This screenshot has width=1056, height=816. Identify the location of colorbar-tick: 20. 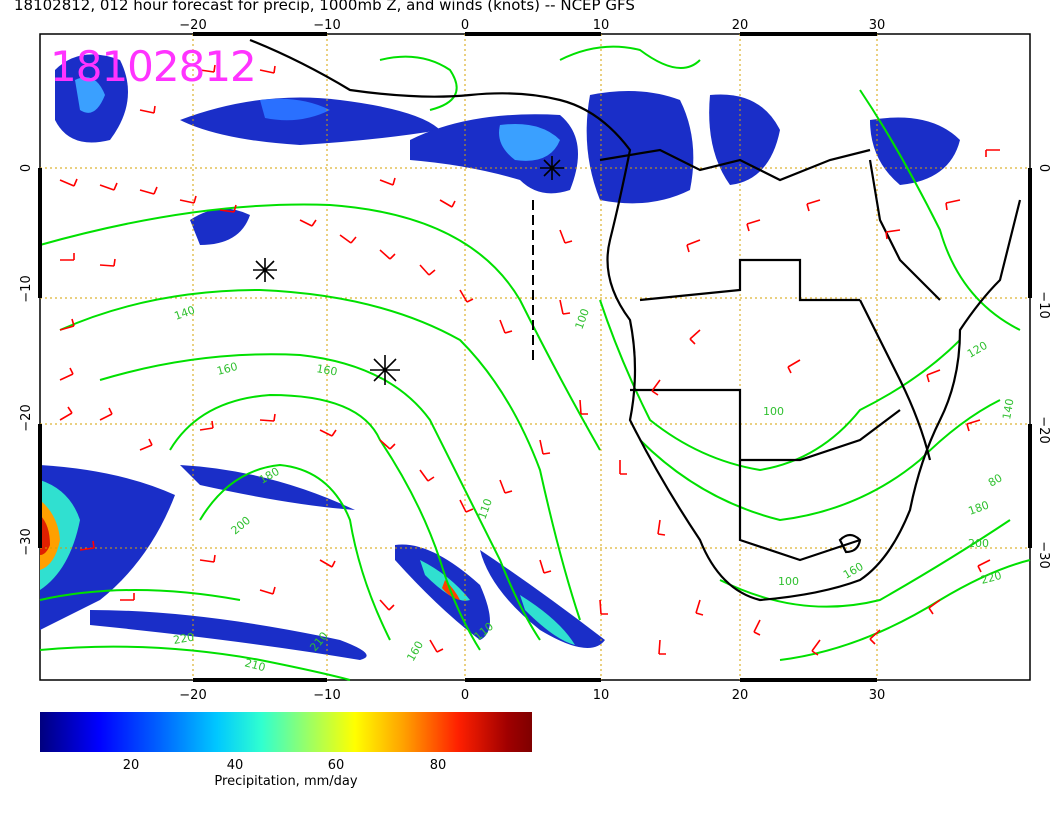
(131, 765).